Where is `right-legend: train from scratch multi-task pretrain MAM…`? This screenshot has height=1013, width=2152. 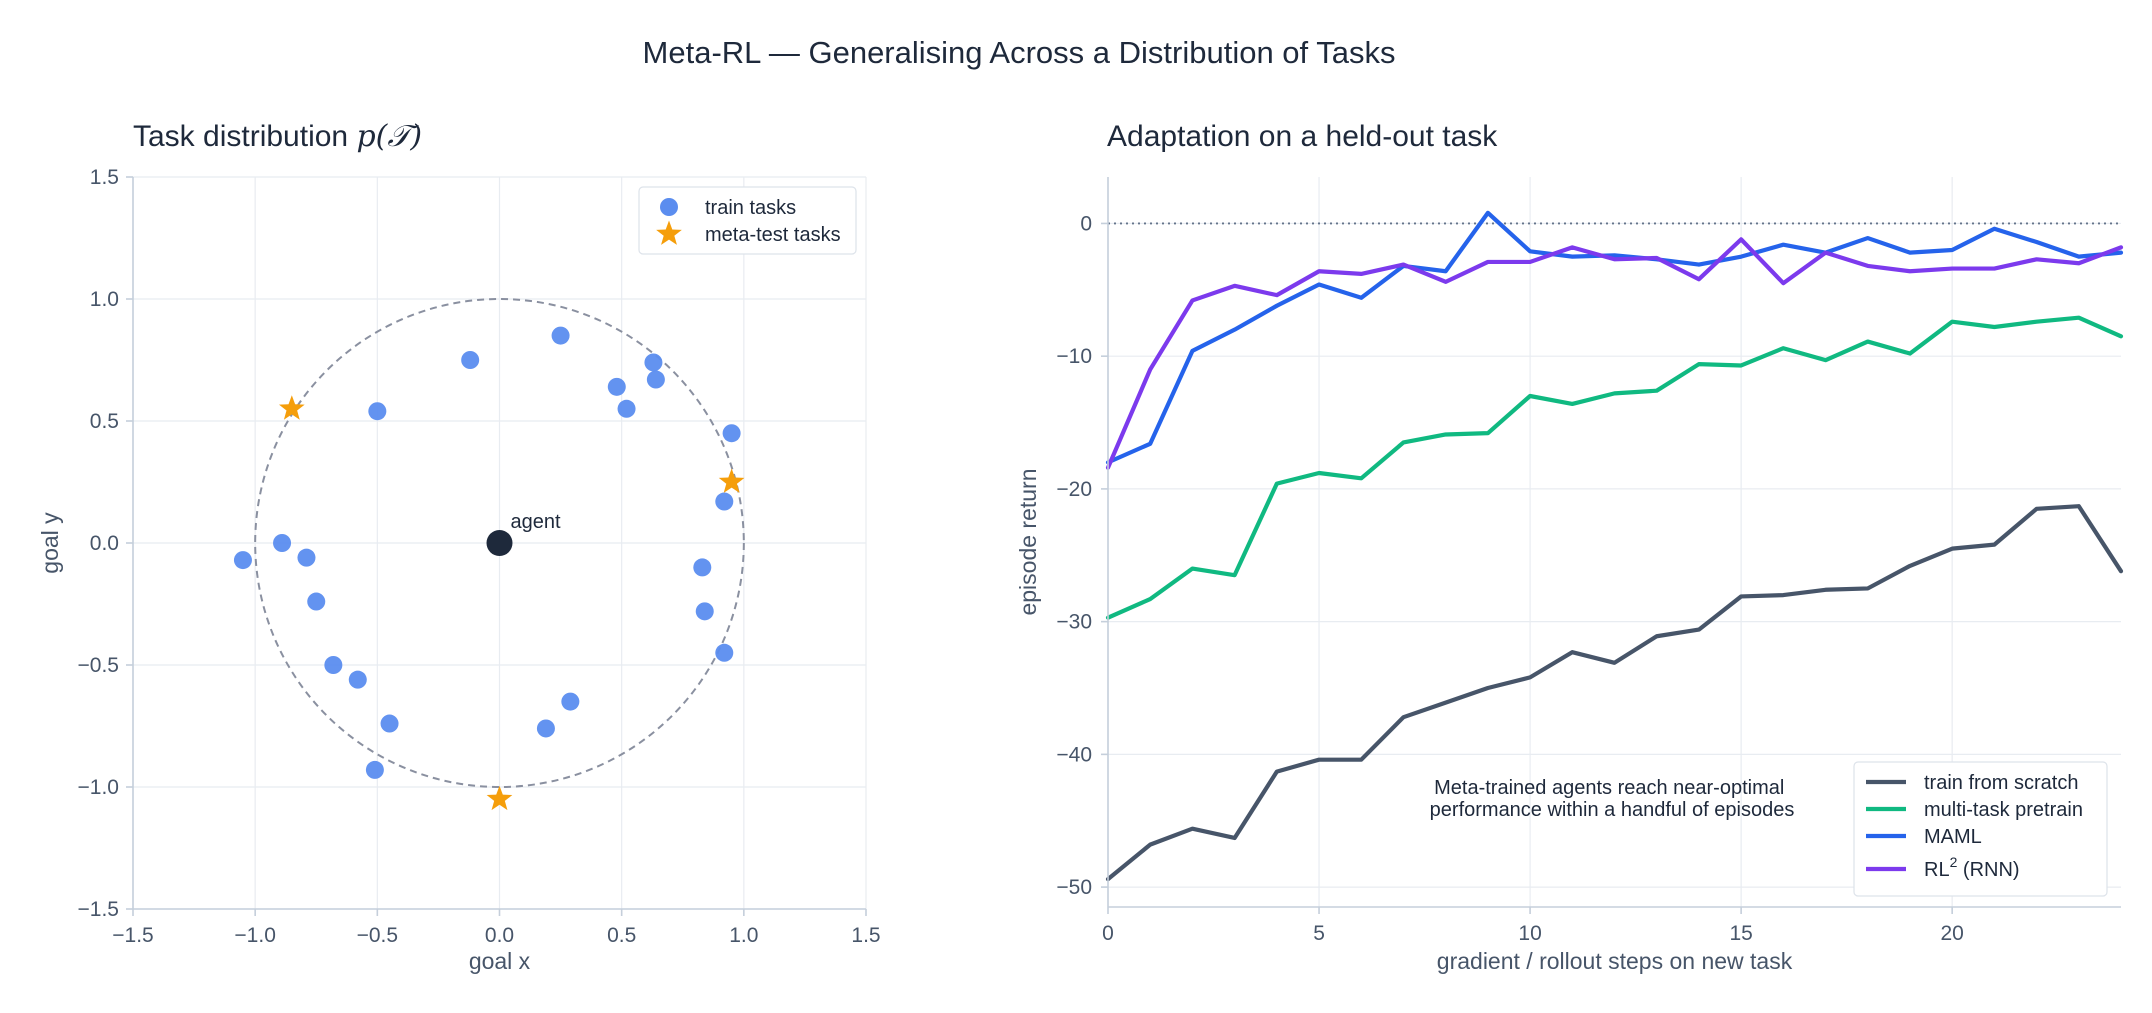 right-legend: train from scratch multi-task pretrain MAM… is located at coordinates (1980, 829).